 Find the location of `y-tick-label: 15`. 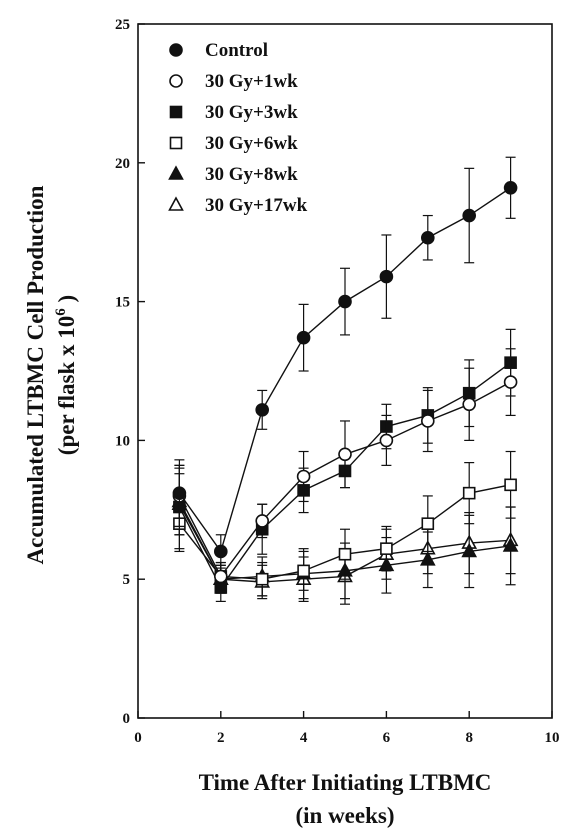

y-tick-label: 15 is located at coordinates (122, 303).